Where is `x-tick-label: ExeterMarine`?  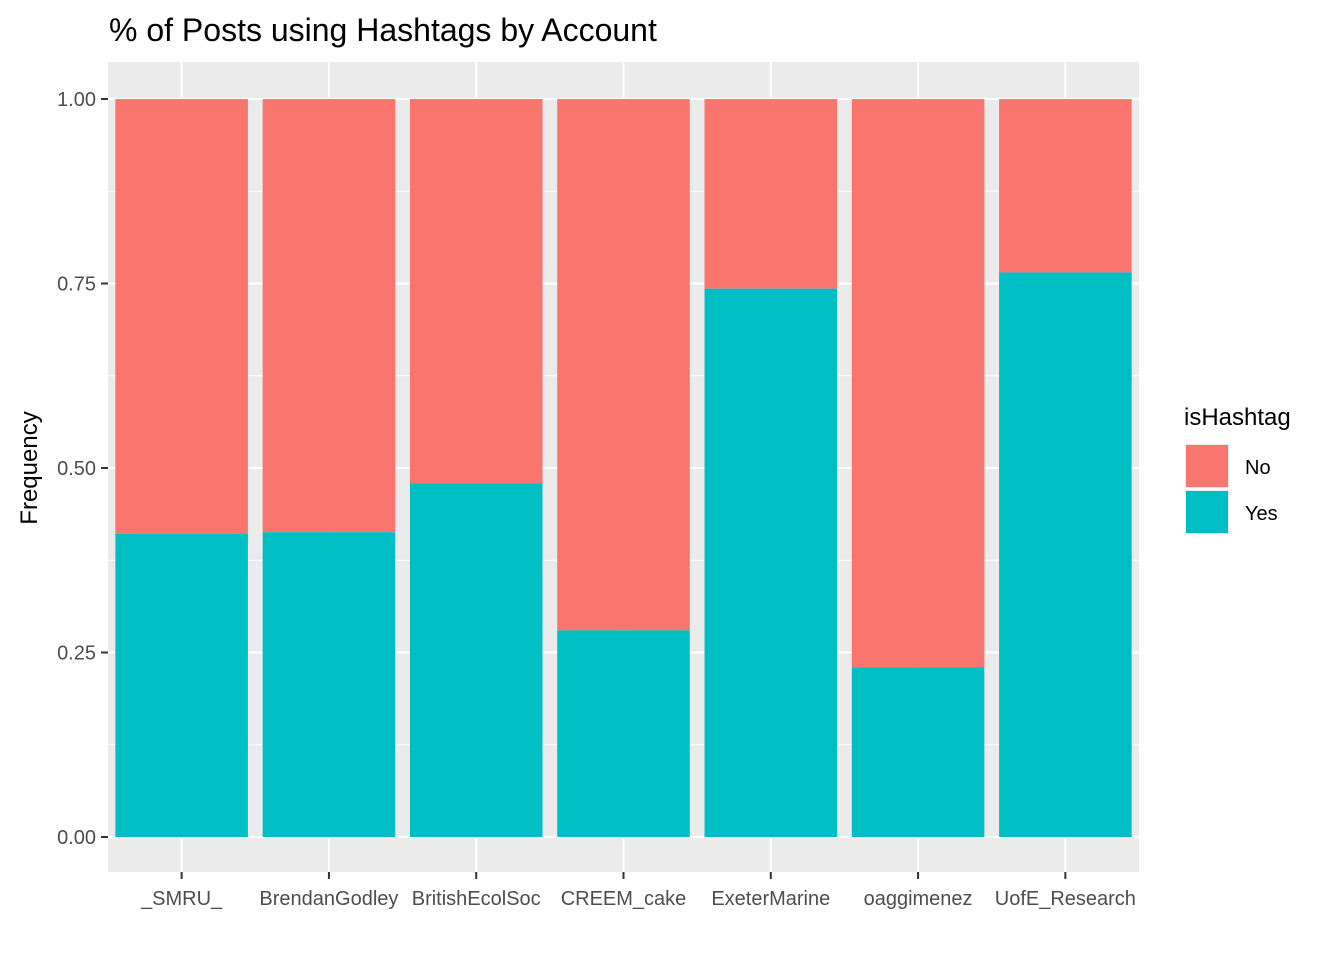 x-tick-label: ExeterMarine is located at coordinates (770, 899).